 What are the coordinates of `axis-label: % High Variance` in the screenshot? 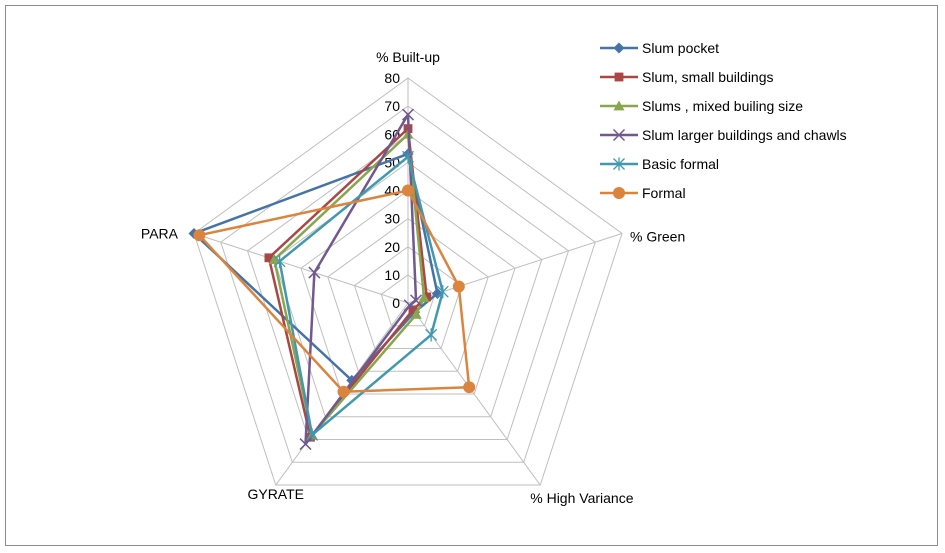 It's located at (581, 498).